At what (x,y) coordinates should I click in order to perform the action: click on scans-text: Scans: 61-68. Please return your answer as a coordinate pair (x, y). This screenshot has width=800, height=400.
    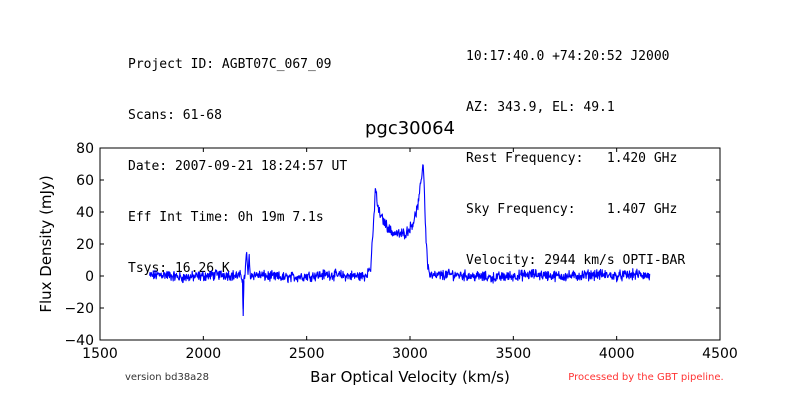
    Looking at the image, I should click on (175, 115).